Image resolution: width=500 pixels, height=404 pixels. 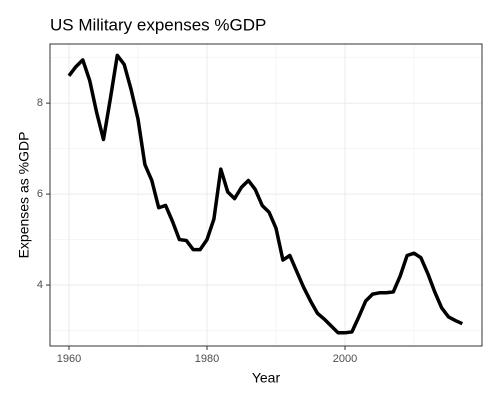 What do you see at coordinates (207, 359) in the screenshot?
I see `x-tick-label: 1980` at bounding box center [207, 359].